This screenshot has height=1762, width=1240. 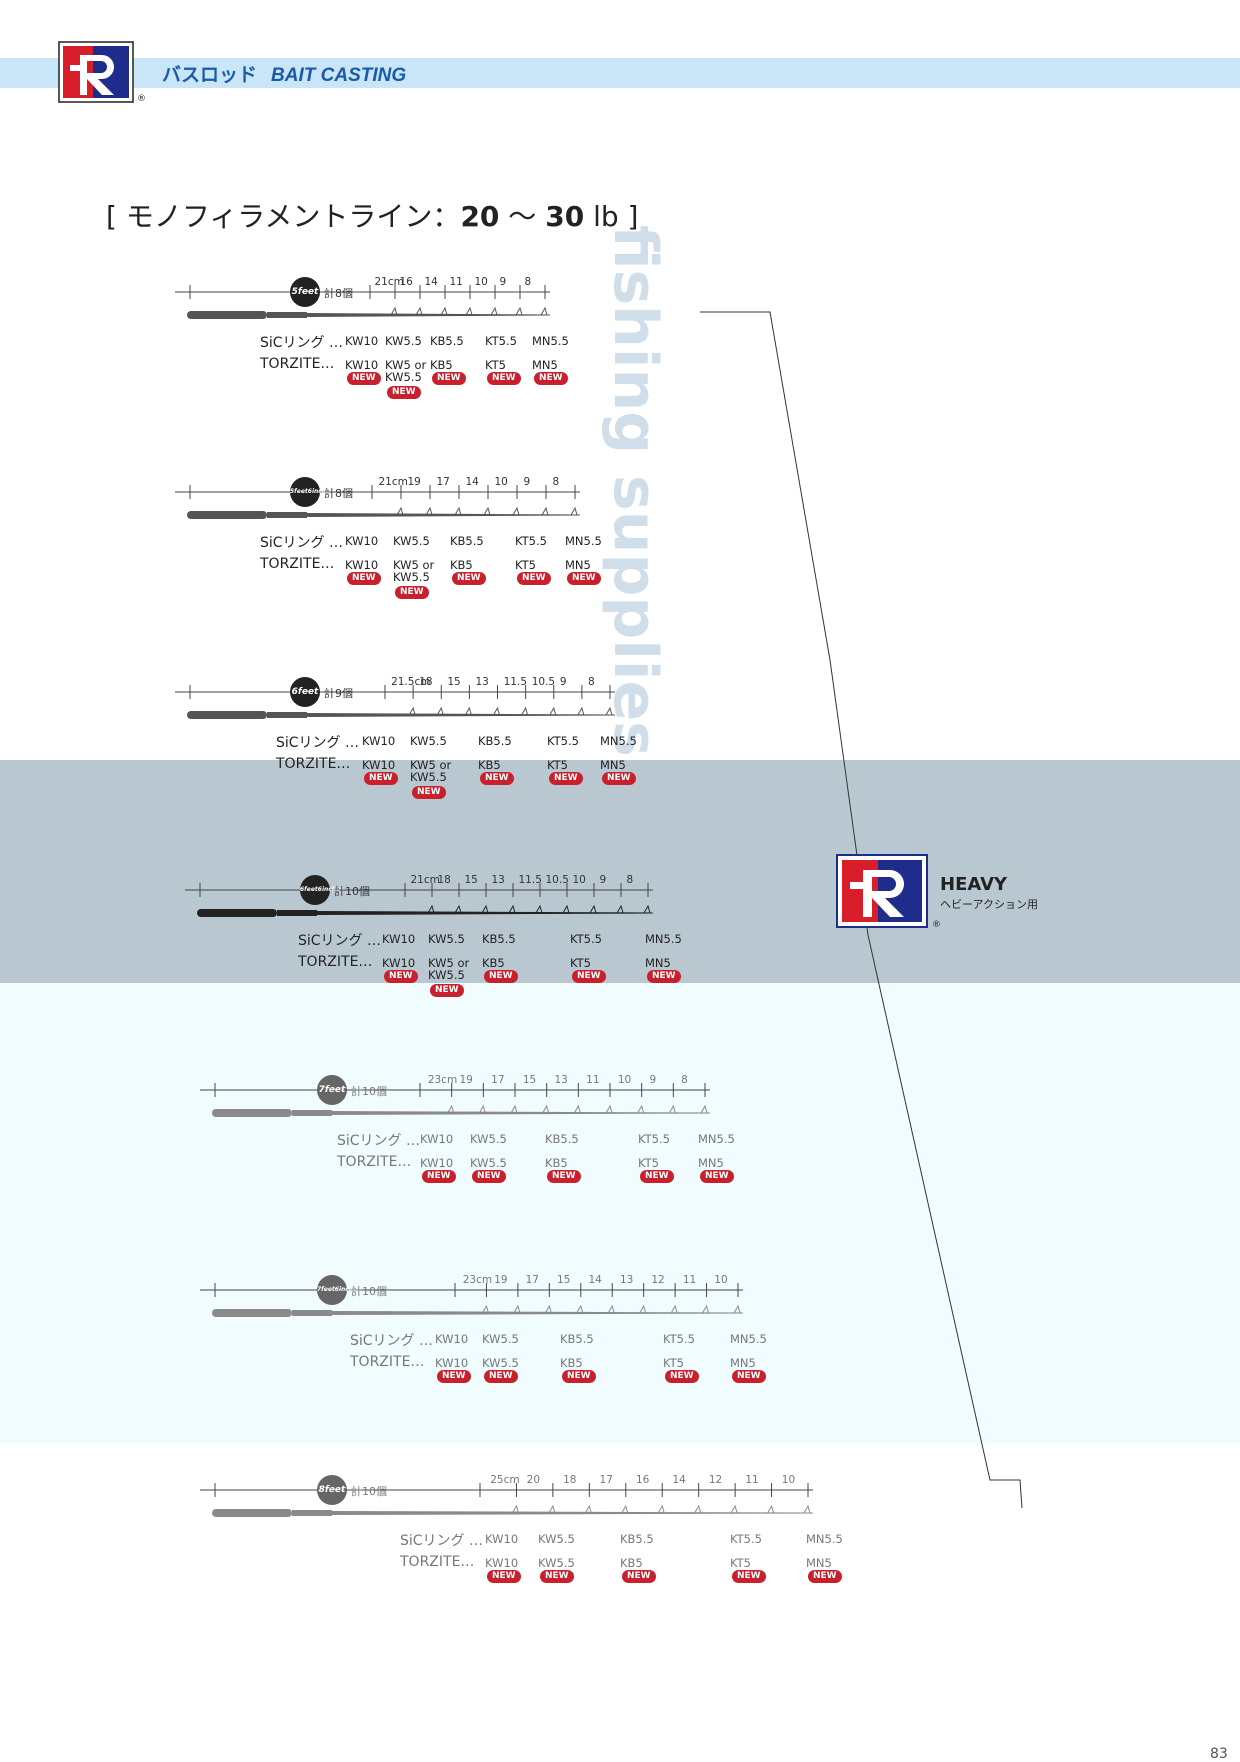 What do you see at coordinates (312, 492) in the screenshot?
I see `rod-length-badge: 5feet6inches` at bounding box center [312, 492].